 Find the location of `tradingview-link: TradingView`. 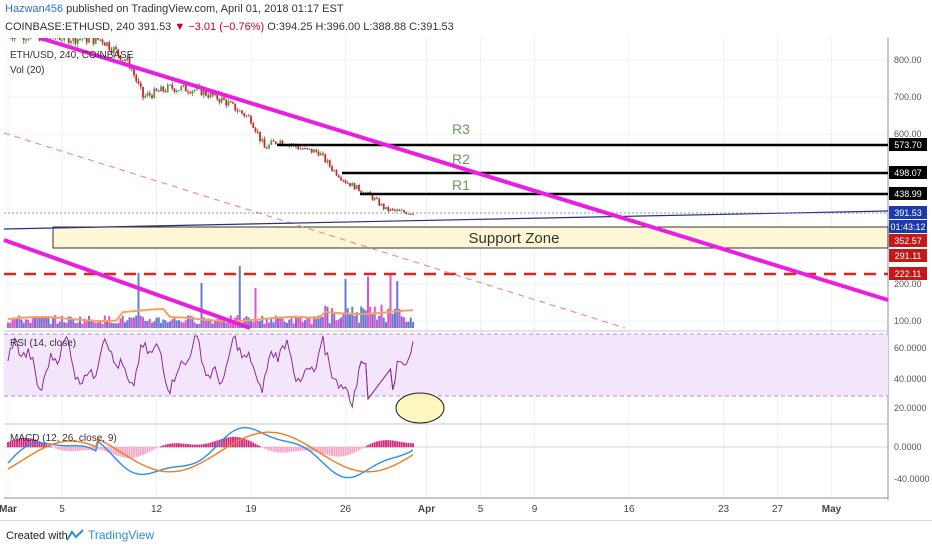

tradingview-link: TradingView is located at coordinates (110, 535).